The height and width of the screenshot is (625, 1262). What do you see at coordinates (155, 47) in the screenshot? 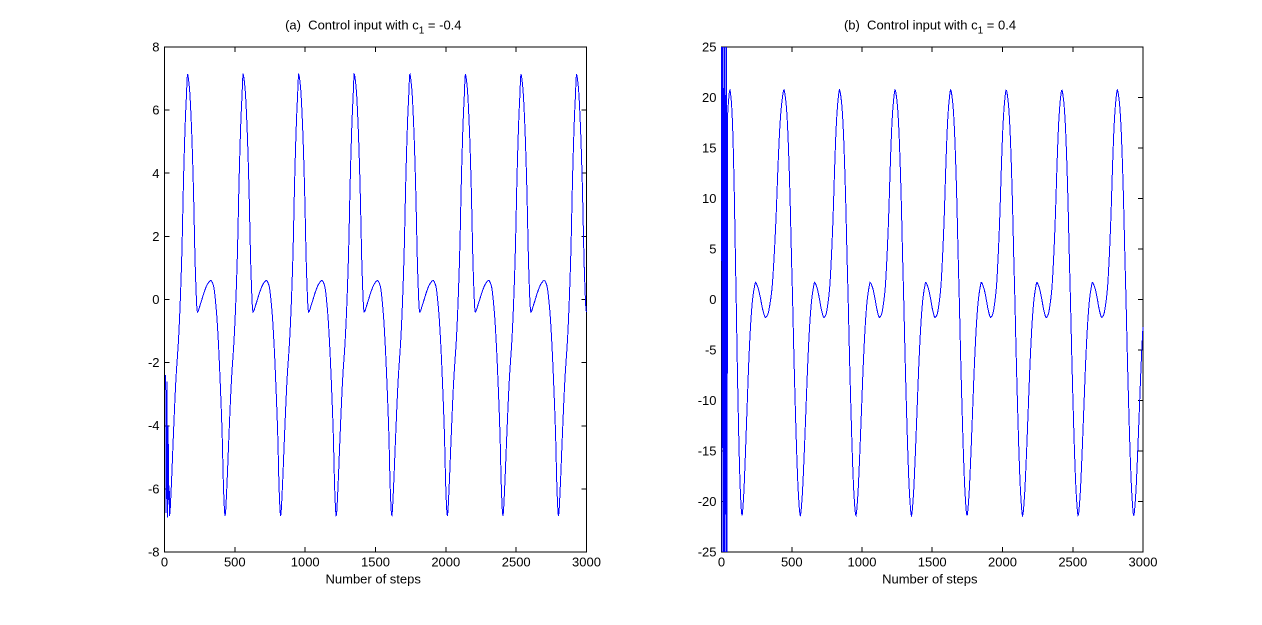
I see `svg-text: 8` at bounding box center [155, 47].